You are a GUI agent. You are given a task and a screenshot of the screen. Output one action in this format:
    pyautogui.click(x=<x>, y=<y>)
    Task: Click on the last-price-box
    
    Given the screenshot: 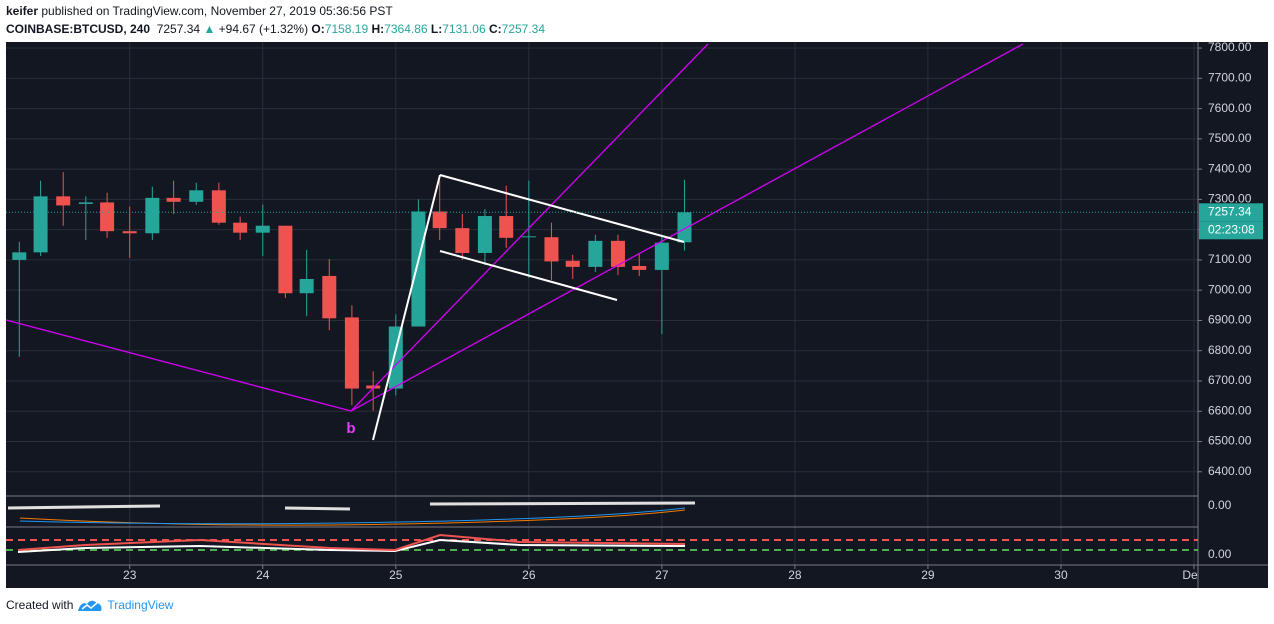 What is the action you would take?
    pyautogui.click(x=1231, y=212)
    